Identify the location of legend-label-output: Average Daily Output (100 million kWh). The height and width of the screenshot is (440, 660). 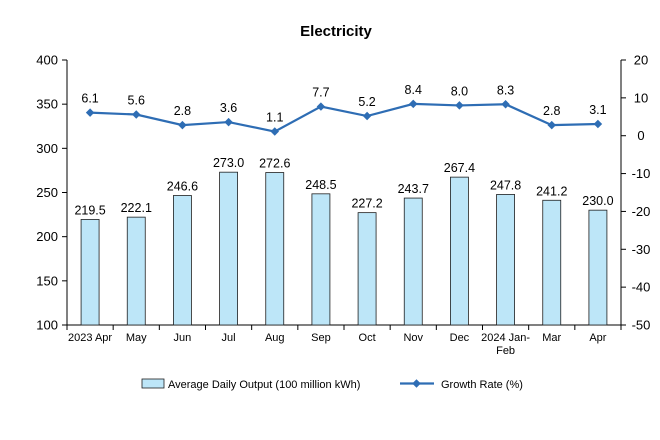
(264, 385).